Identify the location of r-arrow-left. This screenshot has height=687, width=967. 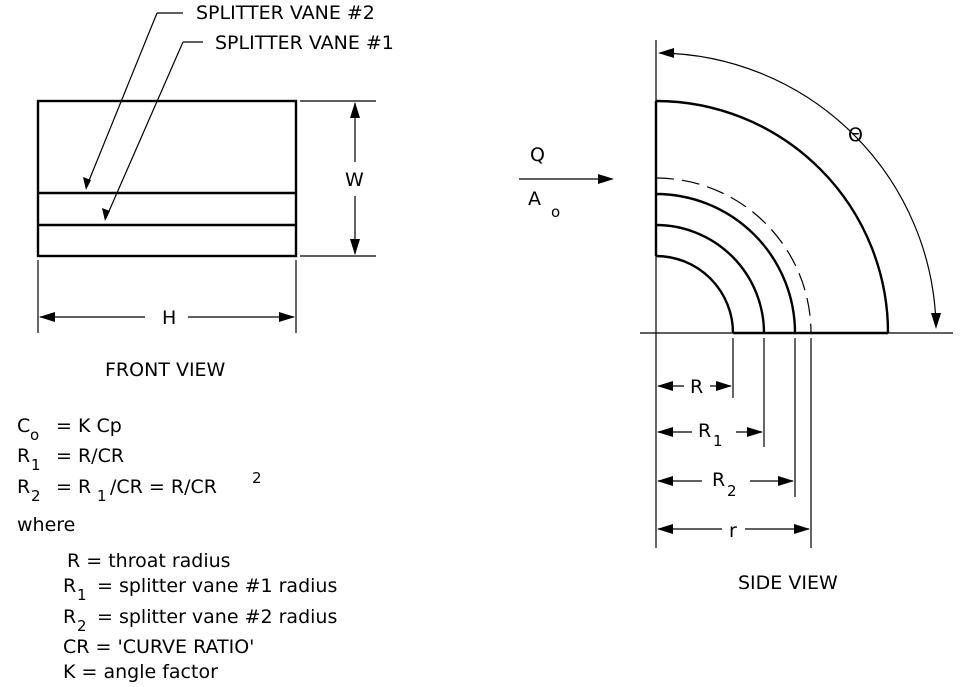
(665, 386).